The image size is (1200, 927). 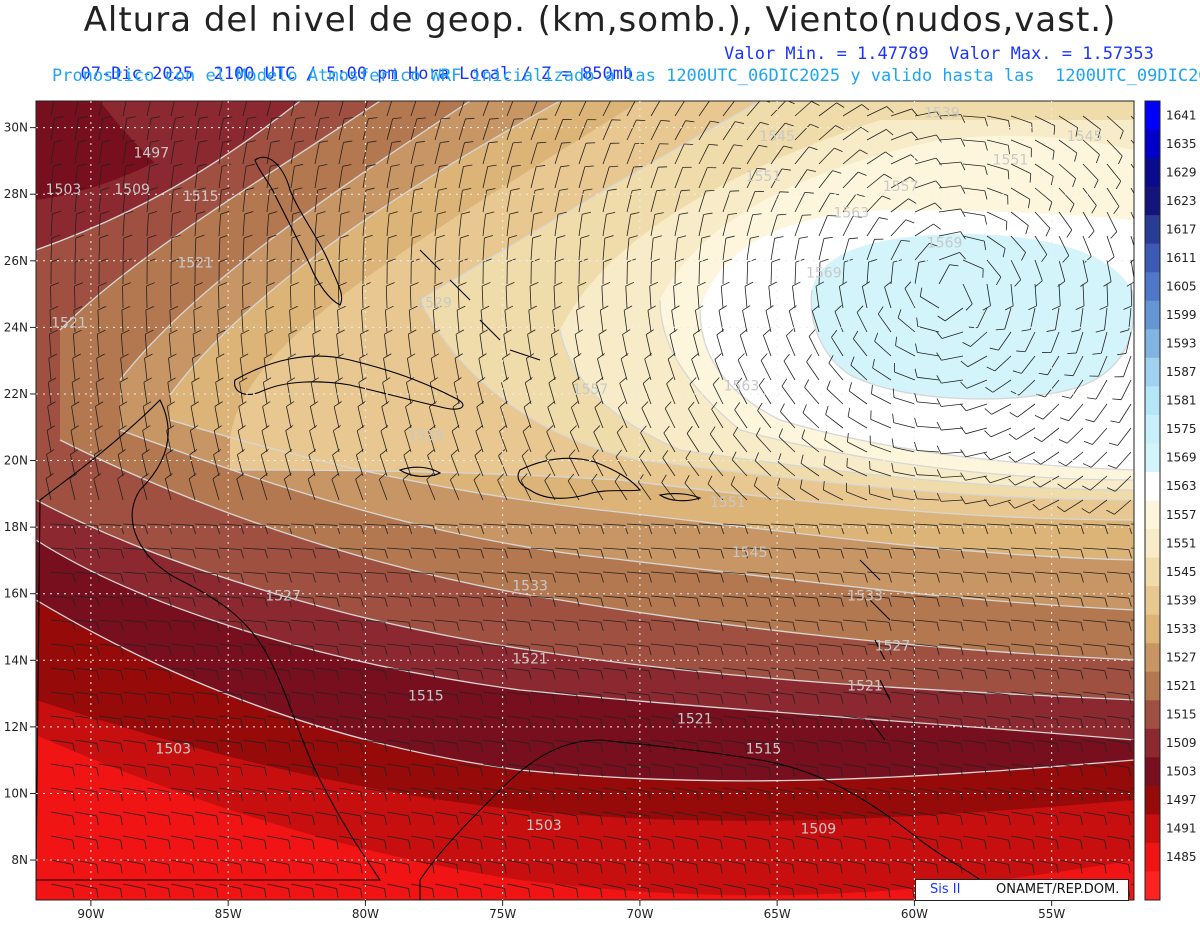 I want to click on credit-right: ONAMET/REP.DOM., so click(x=1058, y=889).